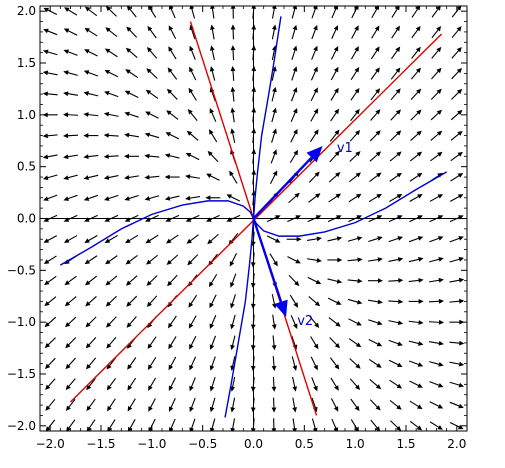  I want to click on y-tick-label: 0.0, so click(26, 219).